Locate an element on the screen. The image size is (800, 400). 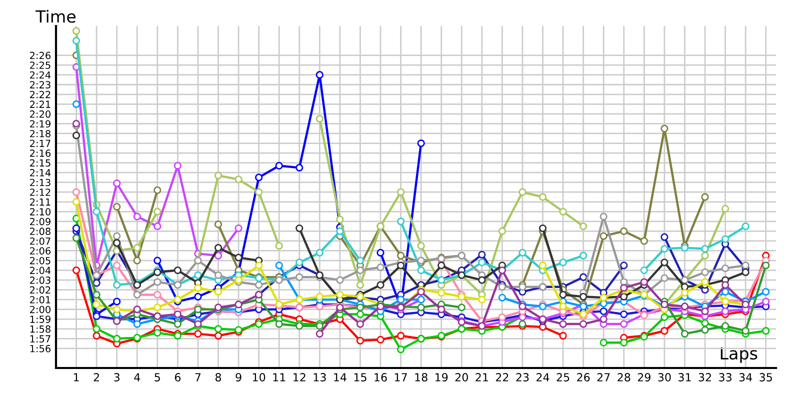
x-tick-label: 22 is located at coordinates (502, 377).